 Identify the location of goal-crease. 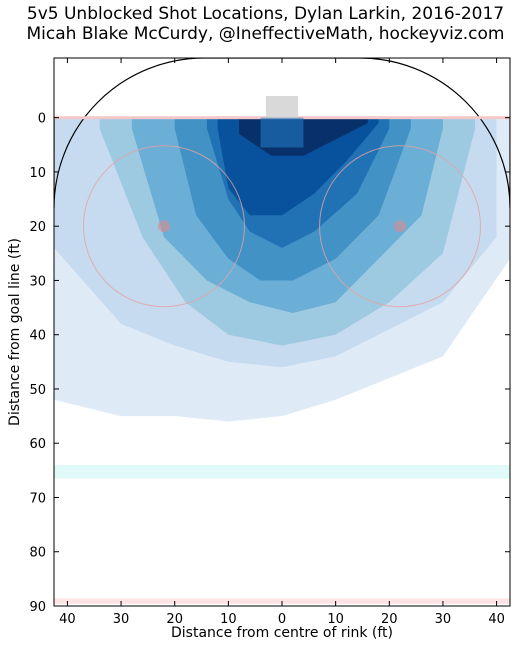
(282, 132).